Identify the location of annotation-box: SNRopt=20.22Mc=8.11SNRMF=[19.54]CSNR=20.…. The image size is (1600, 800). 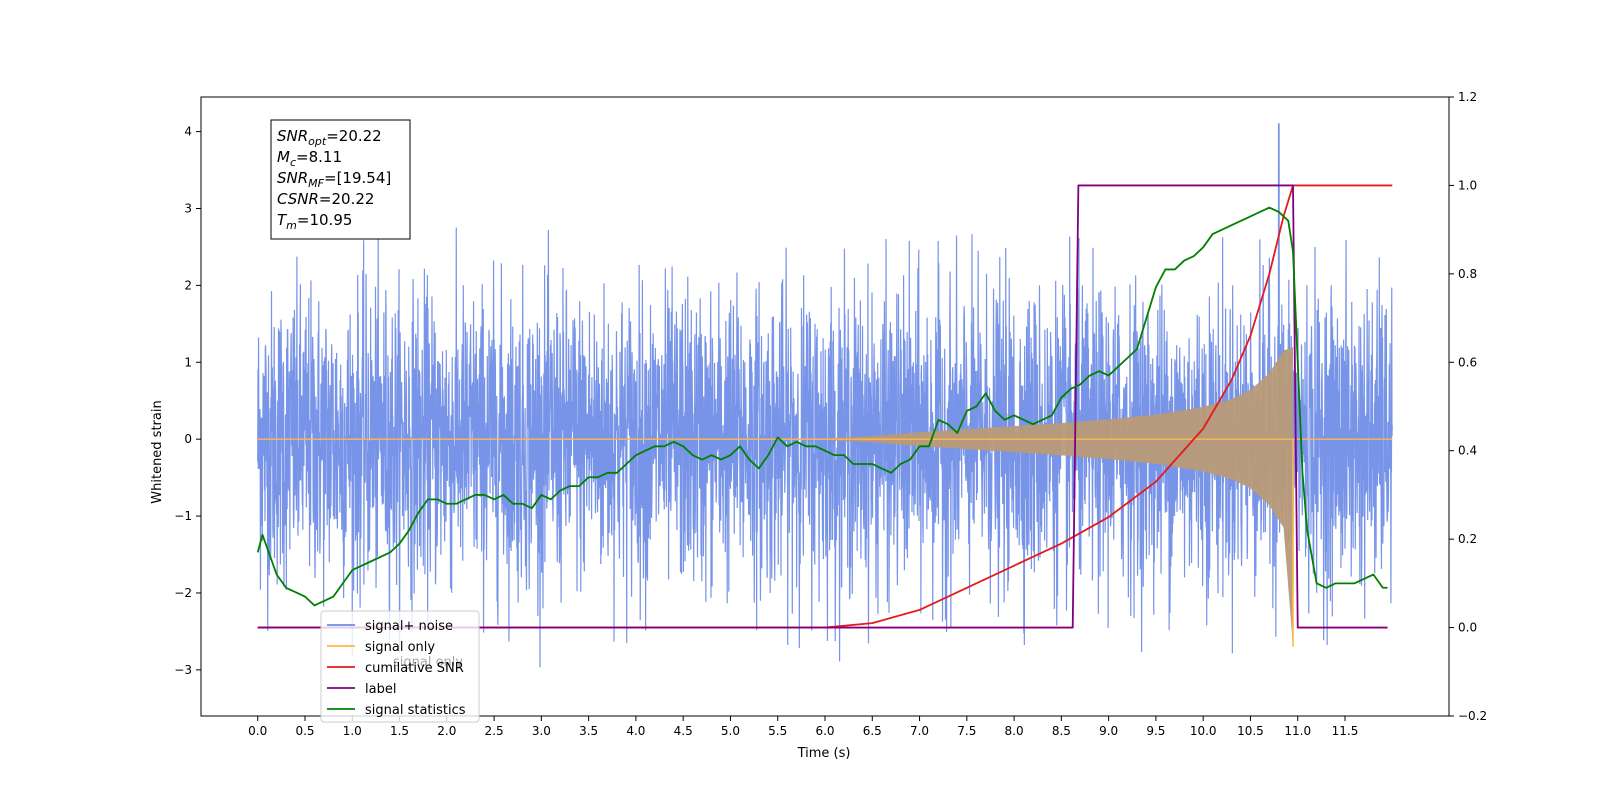
(340, 179).